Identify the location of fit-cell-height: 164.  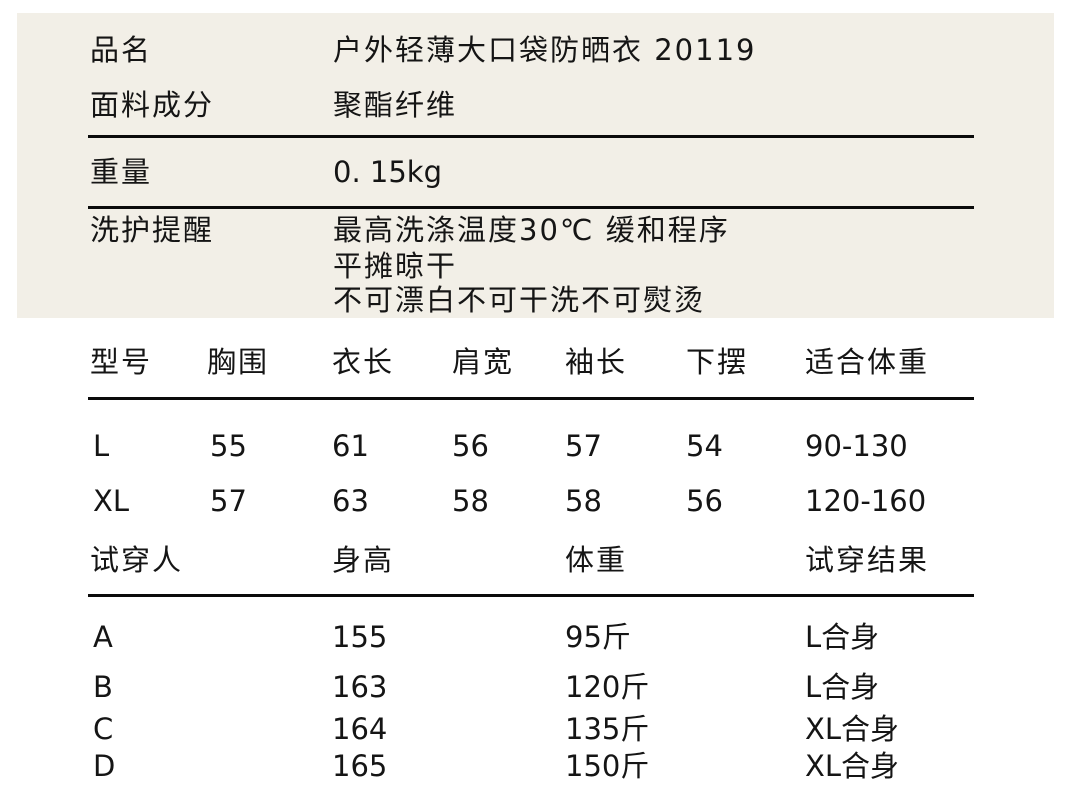
(360, 729).